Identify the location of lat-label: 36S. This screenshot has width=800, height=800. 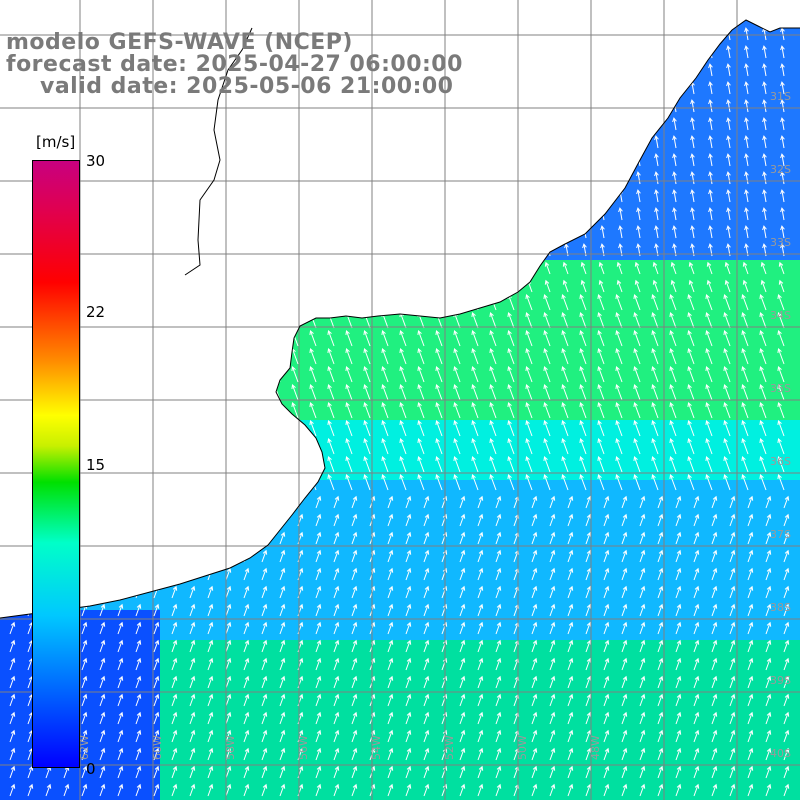
(780, 461).